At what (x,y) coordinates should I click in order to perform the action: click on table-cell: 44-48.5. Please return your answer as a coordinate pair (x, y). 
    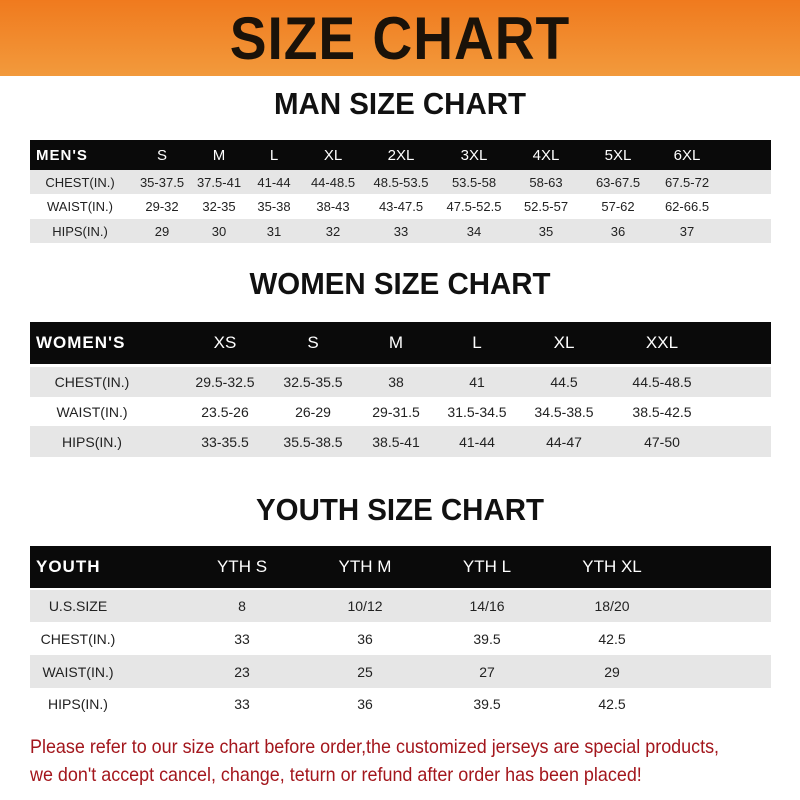
    Looking at the image, I should click on (333, 182).